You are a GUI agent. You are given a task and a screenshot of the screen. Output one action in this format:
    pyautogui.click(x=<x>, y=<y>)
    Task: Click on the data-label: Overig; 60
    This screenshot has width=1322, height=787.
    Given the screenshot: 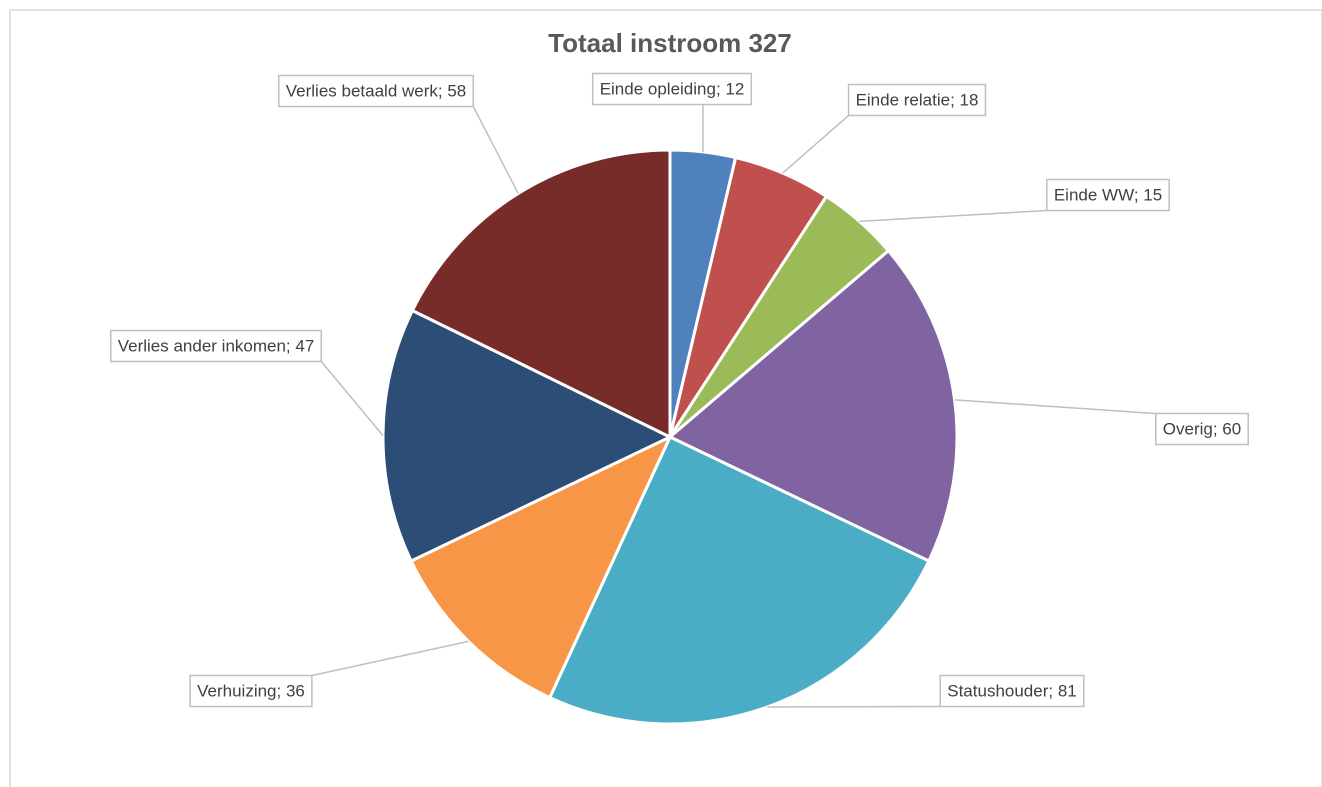 What is the action you would take?
    pyautogui.click(x=1202, y=428)
    